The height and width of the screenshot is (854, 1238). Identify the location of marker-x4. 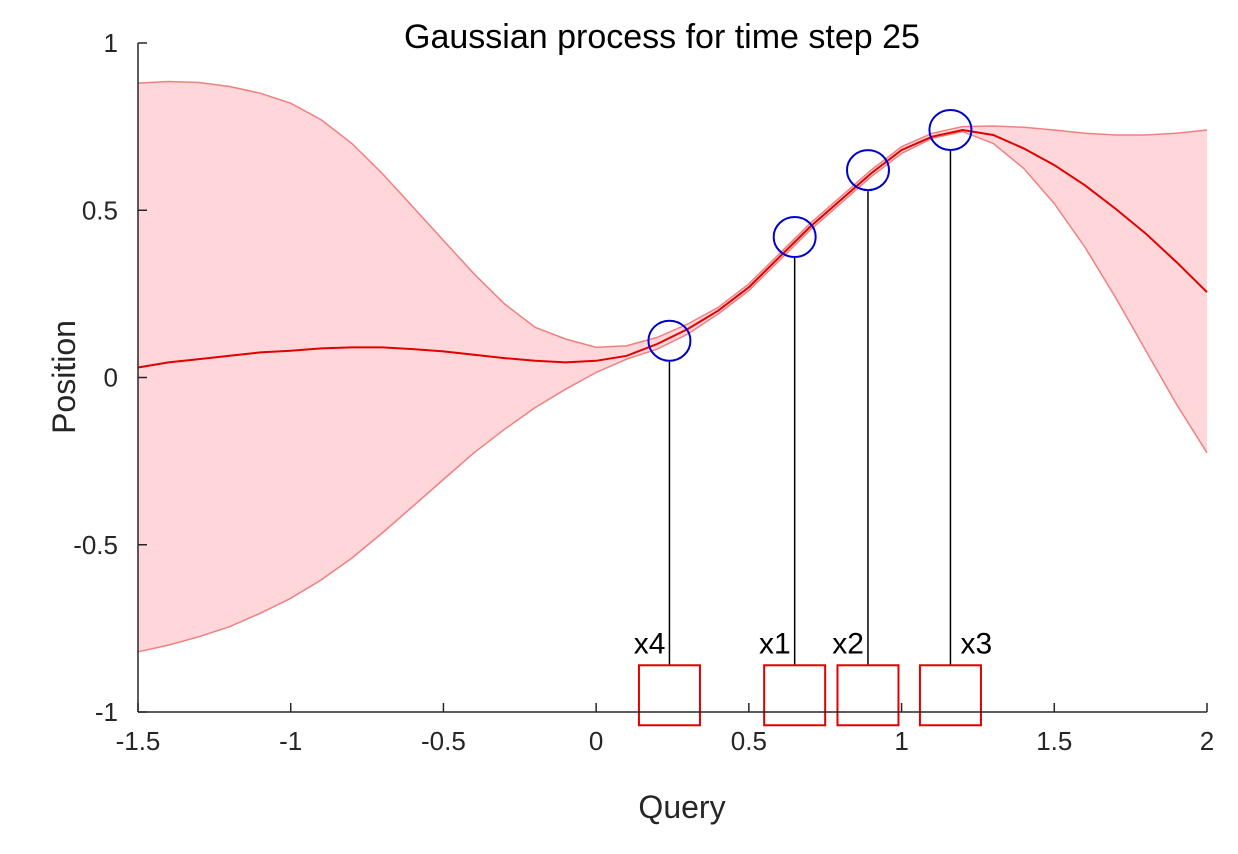
(669, 340).